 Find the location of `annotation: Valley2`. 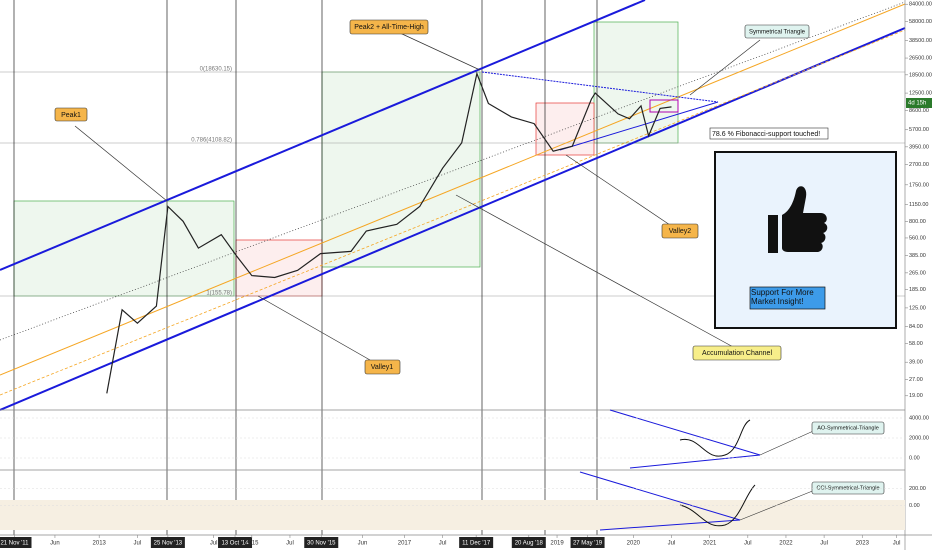

annotation: Valley2 is located at coordinates (680, 231).